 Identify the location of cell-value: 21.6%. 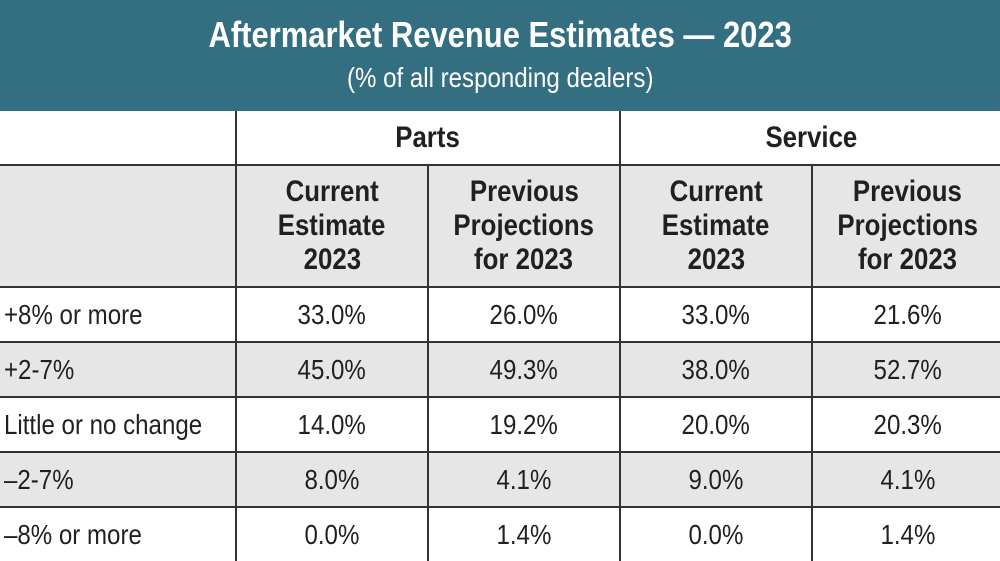
(907, 314).